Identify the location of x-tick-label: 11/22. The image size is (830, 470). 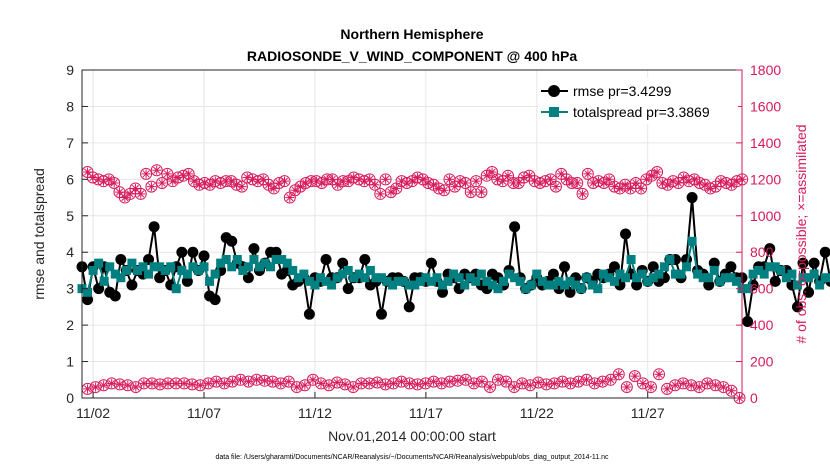
(537, 413).